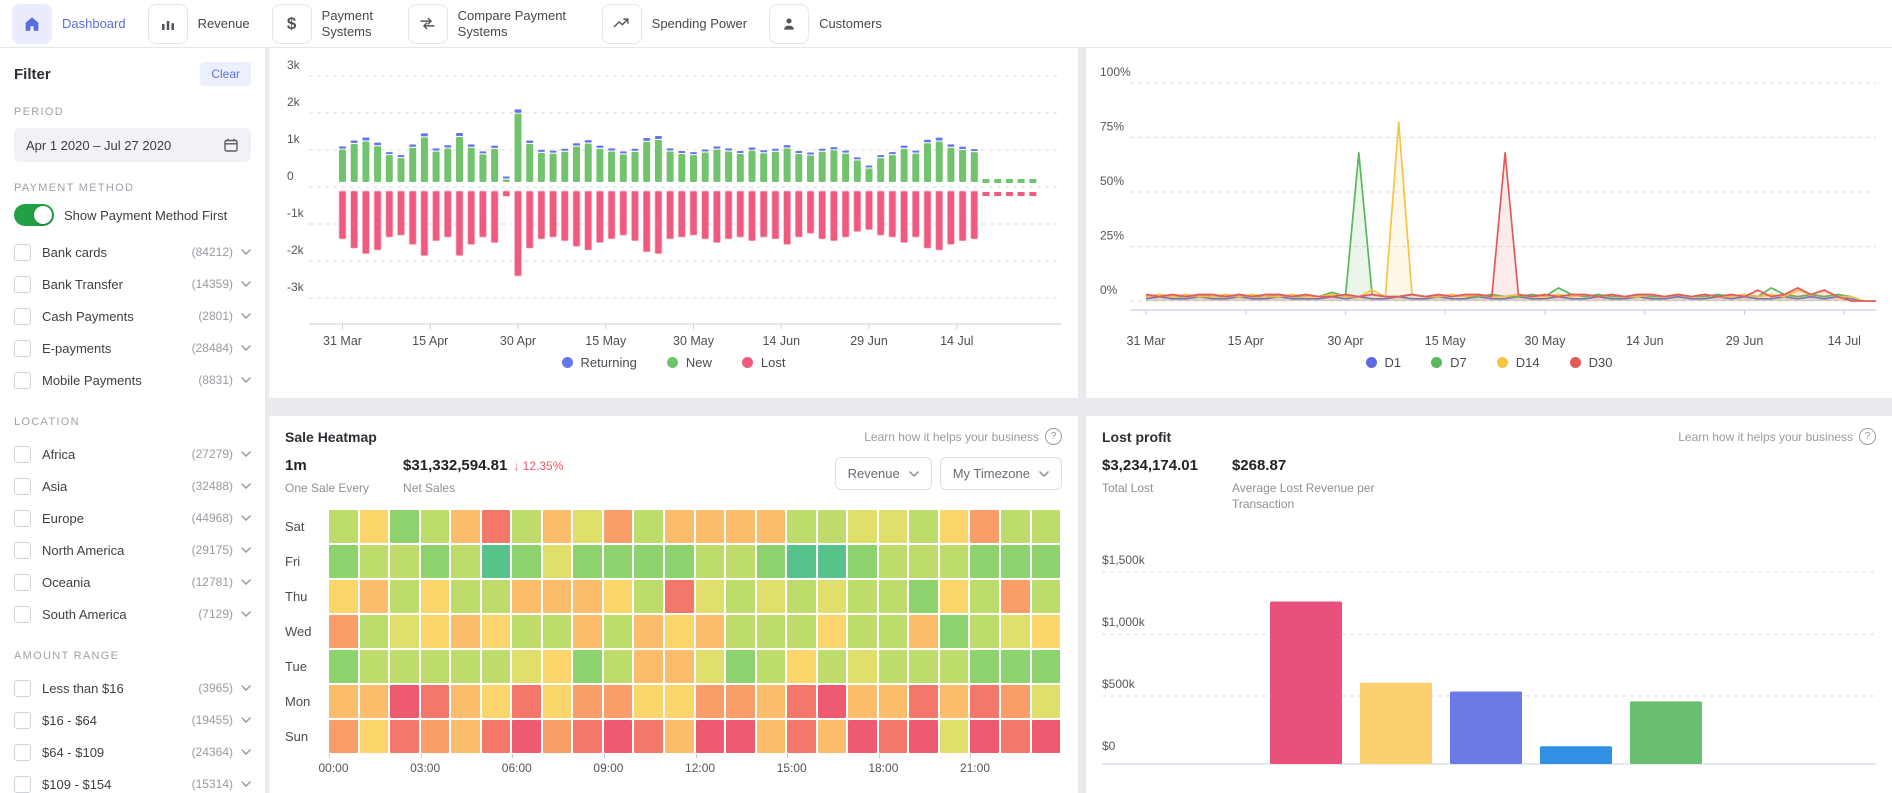 This screenshot has height=793, width=1892. Describe the element at coordinates (1449, 362) in the screenshot. I see `legend-item-d7: D7` at that location.